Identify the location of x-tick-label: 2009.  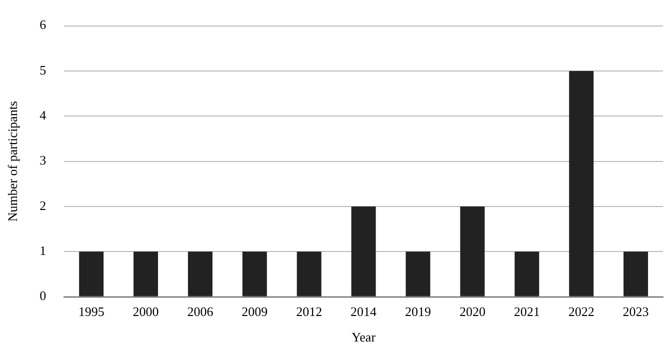
(255, 312).